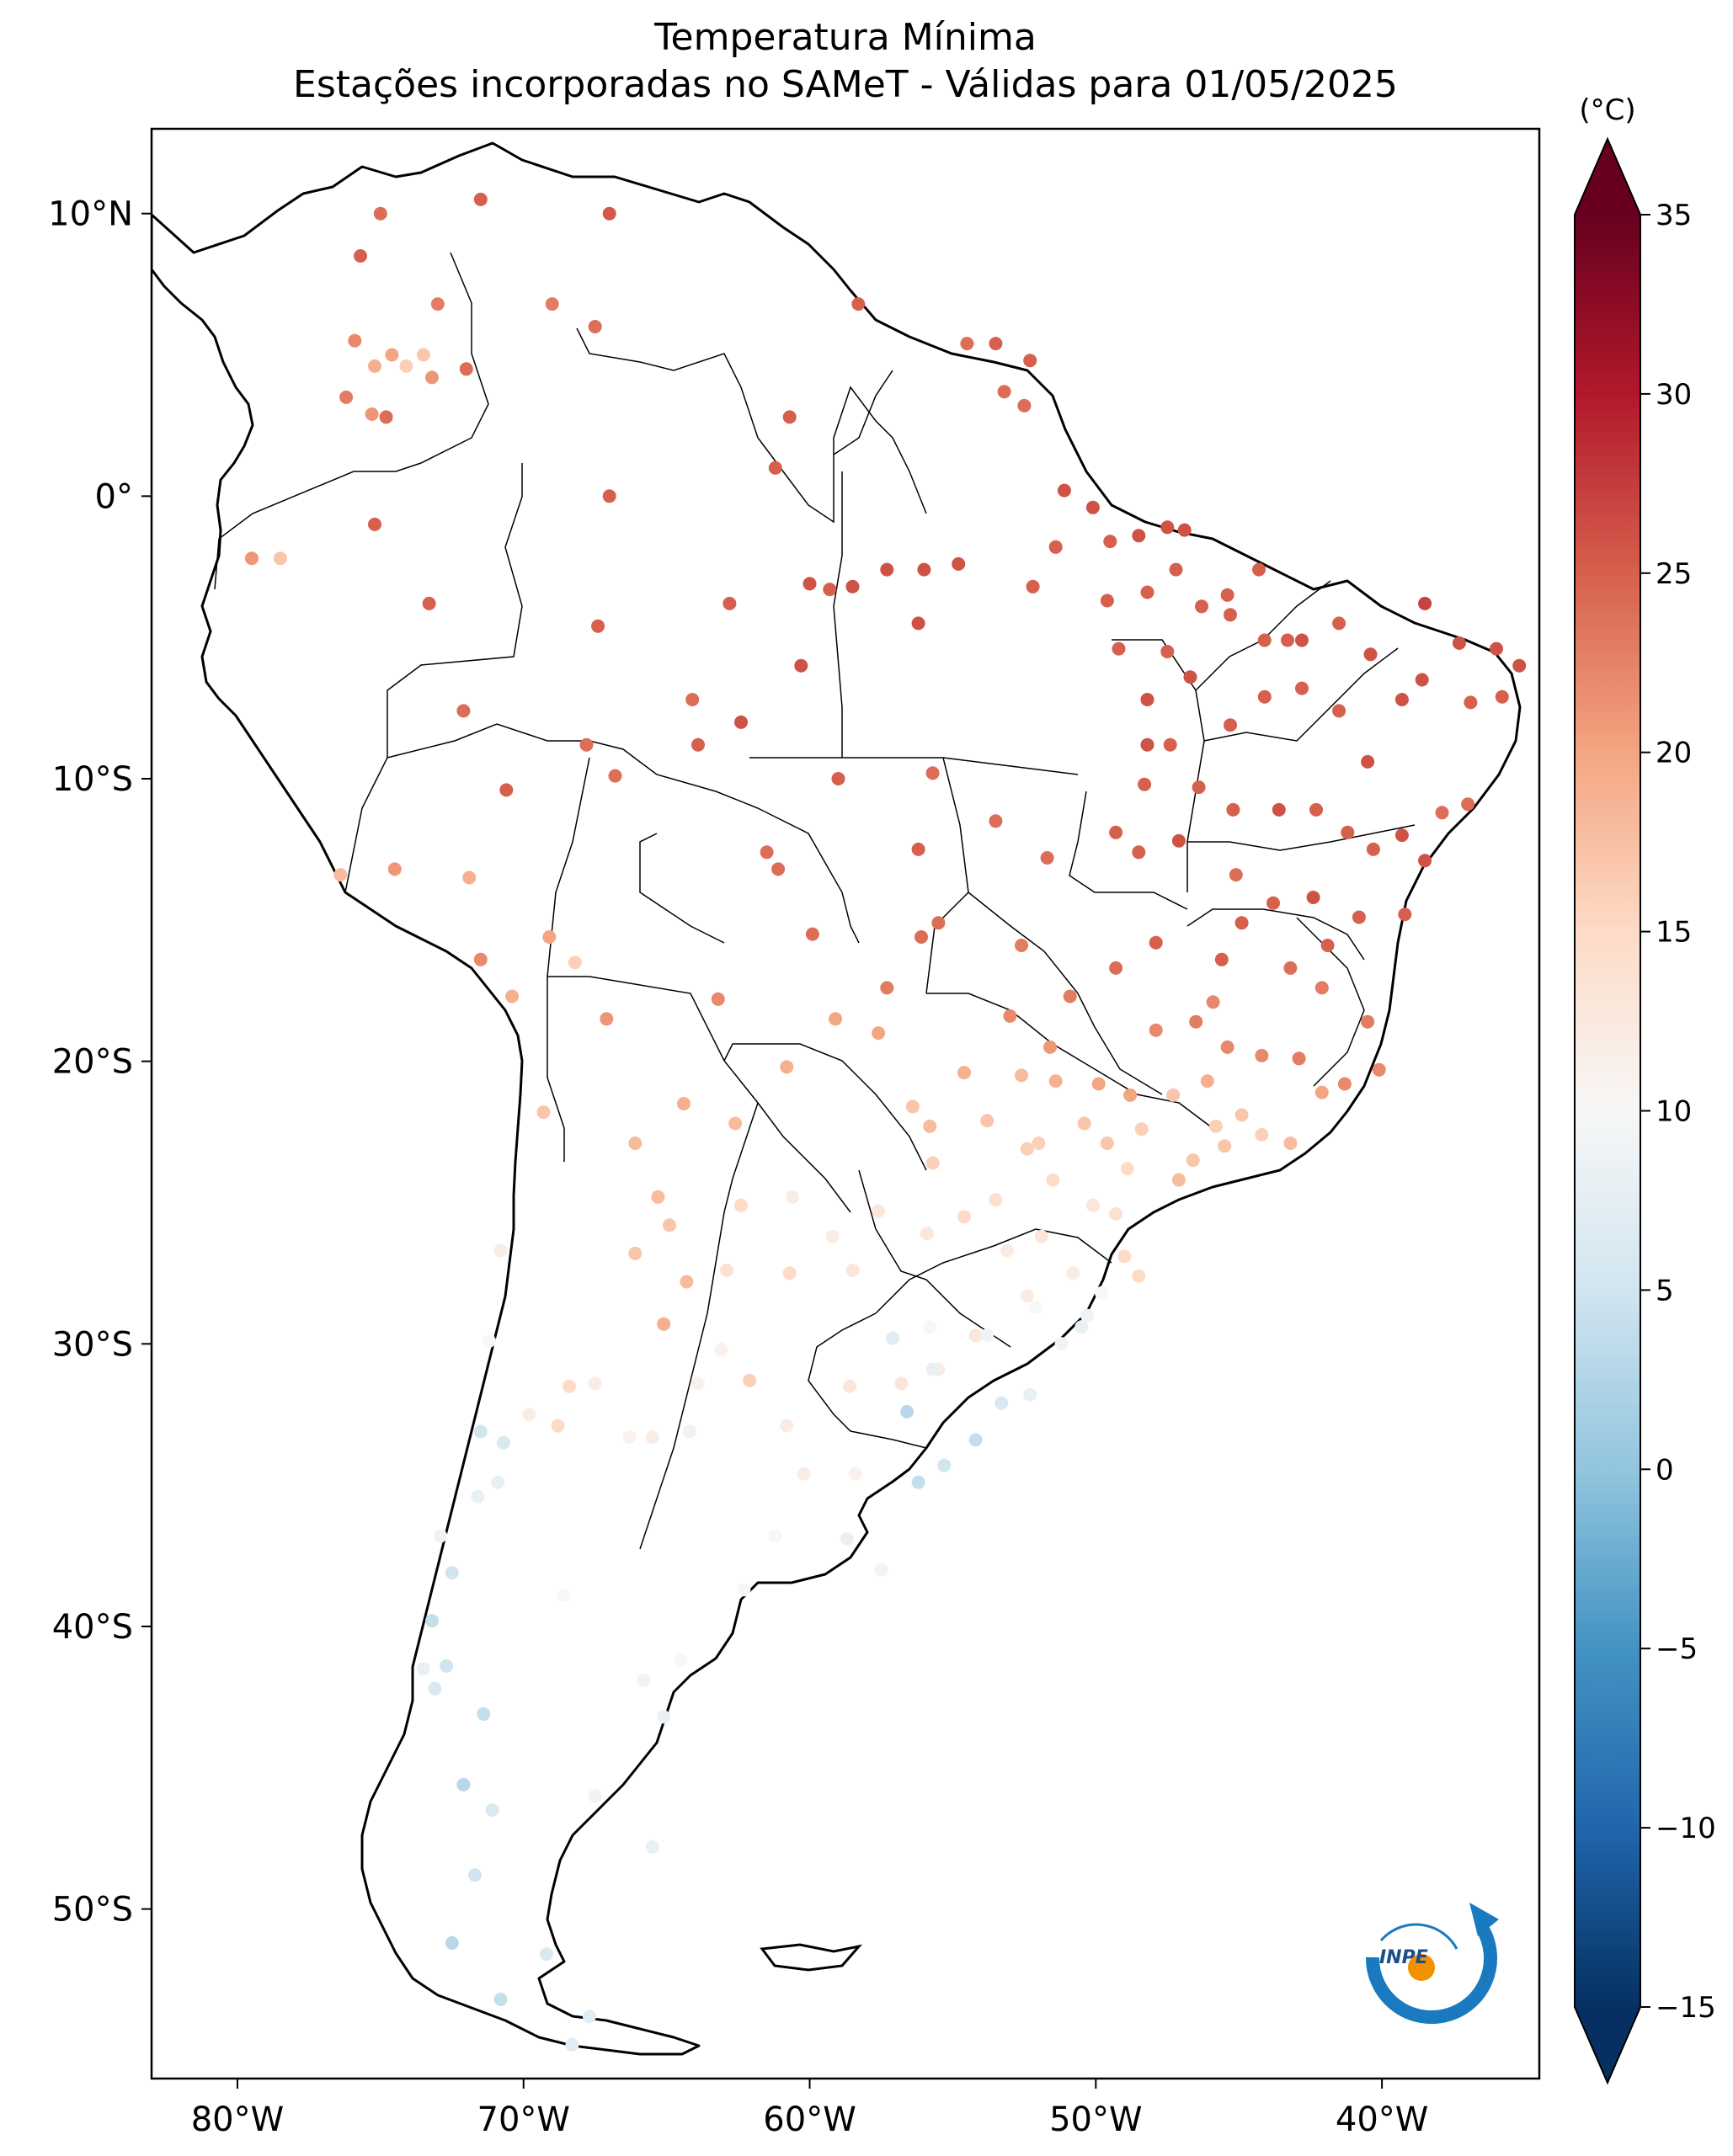 The image size is (1733, 2156). What do you see at coordinates (1607, 1111) in the screenshot?
I see `colorbar-gradient` at bounding box center [1607, 1111].